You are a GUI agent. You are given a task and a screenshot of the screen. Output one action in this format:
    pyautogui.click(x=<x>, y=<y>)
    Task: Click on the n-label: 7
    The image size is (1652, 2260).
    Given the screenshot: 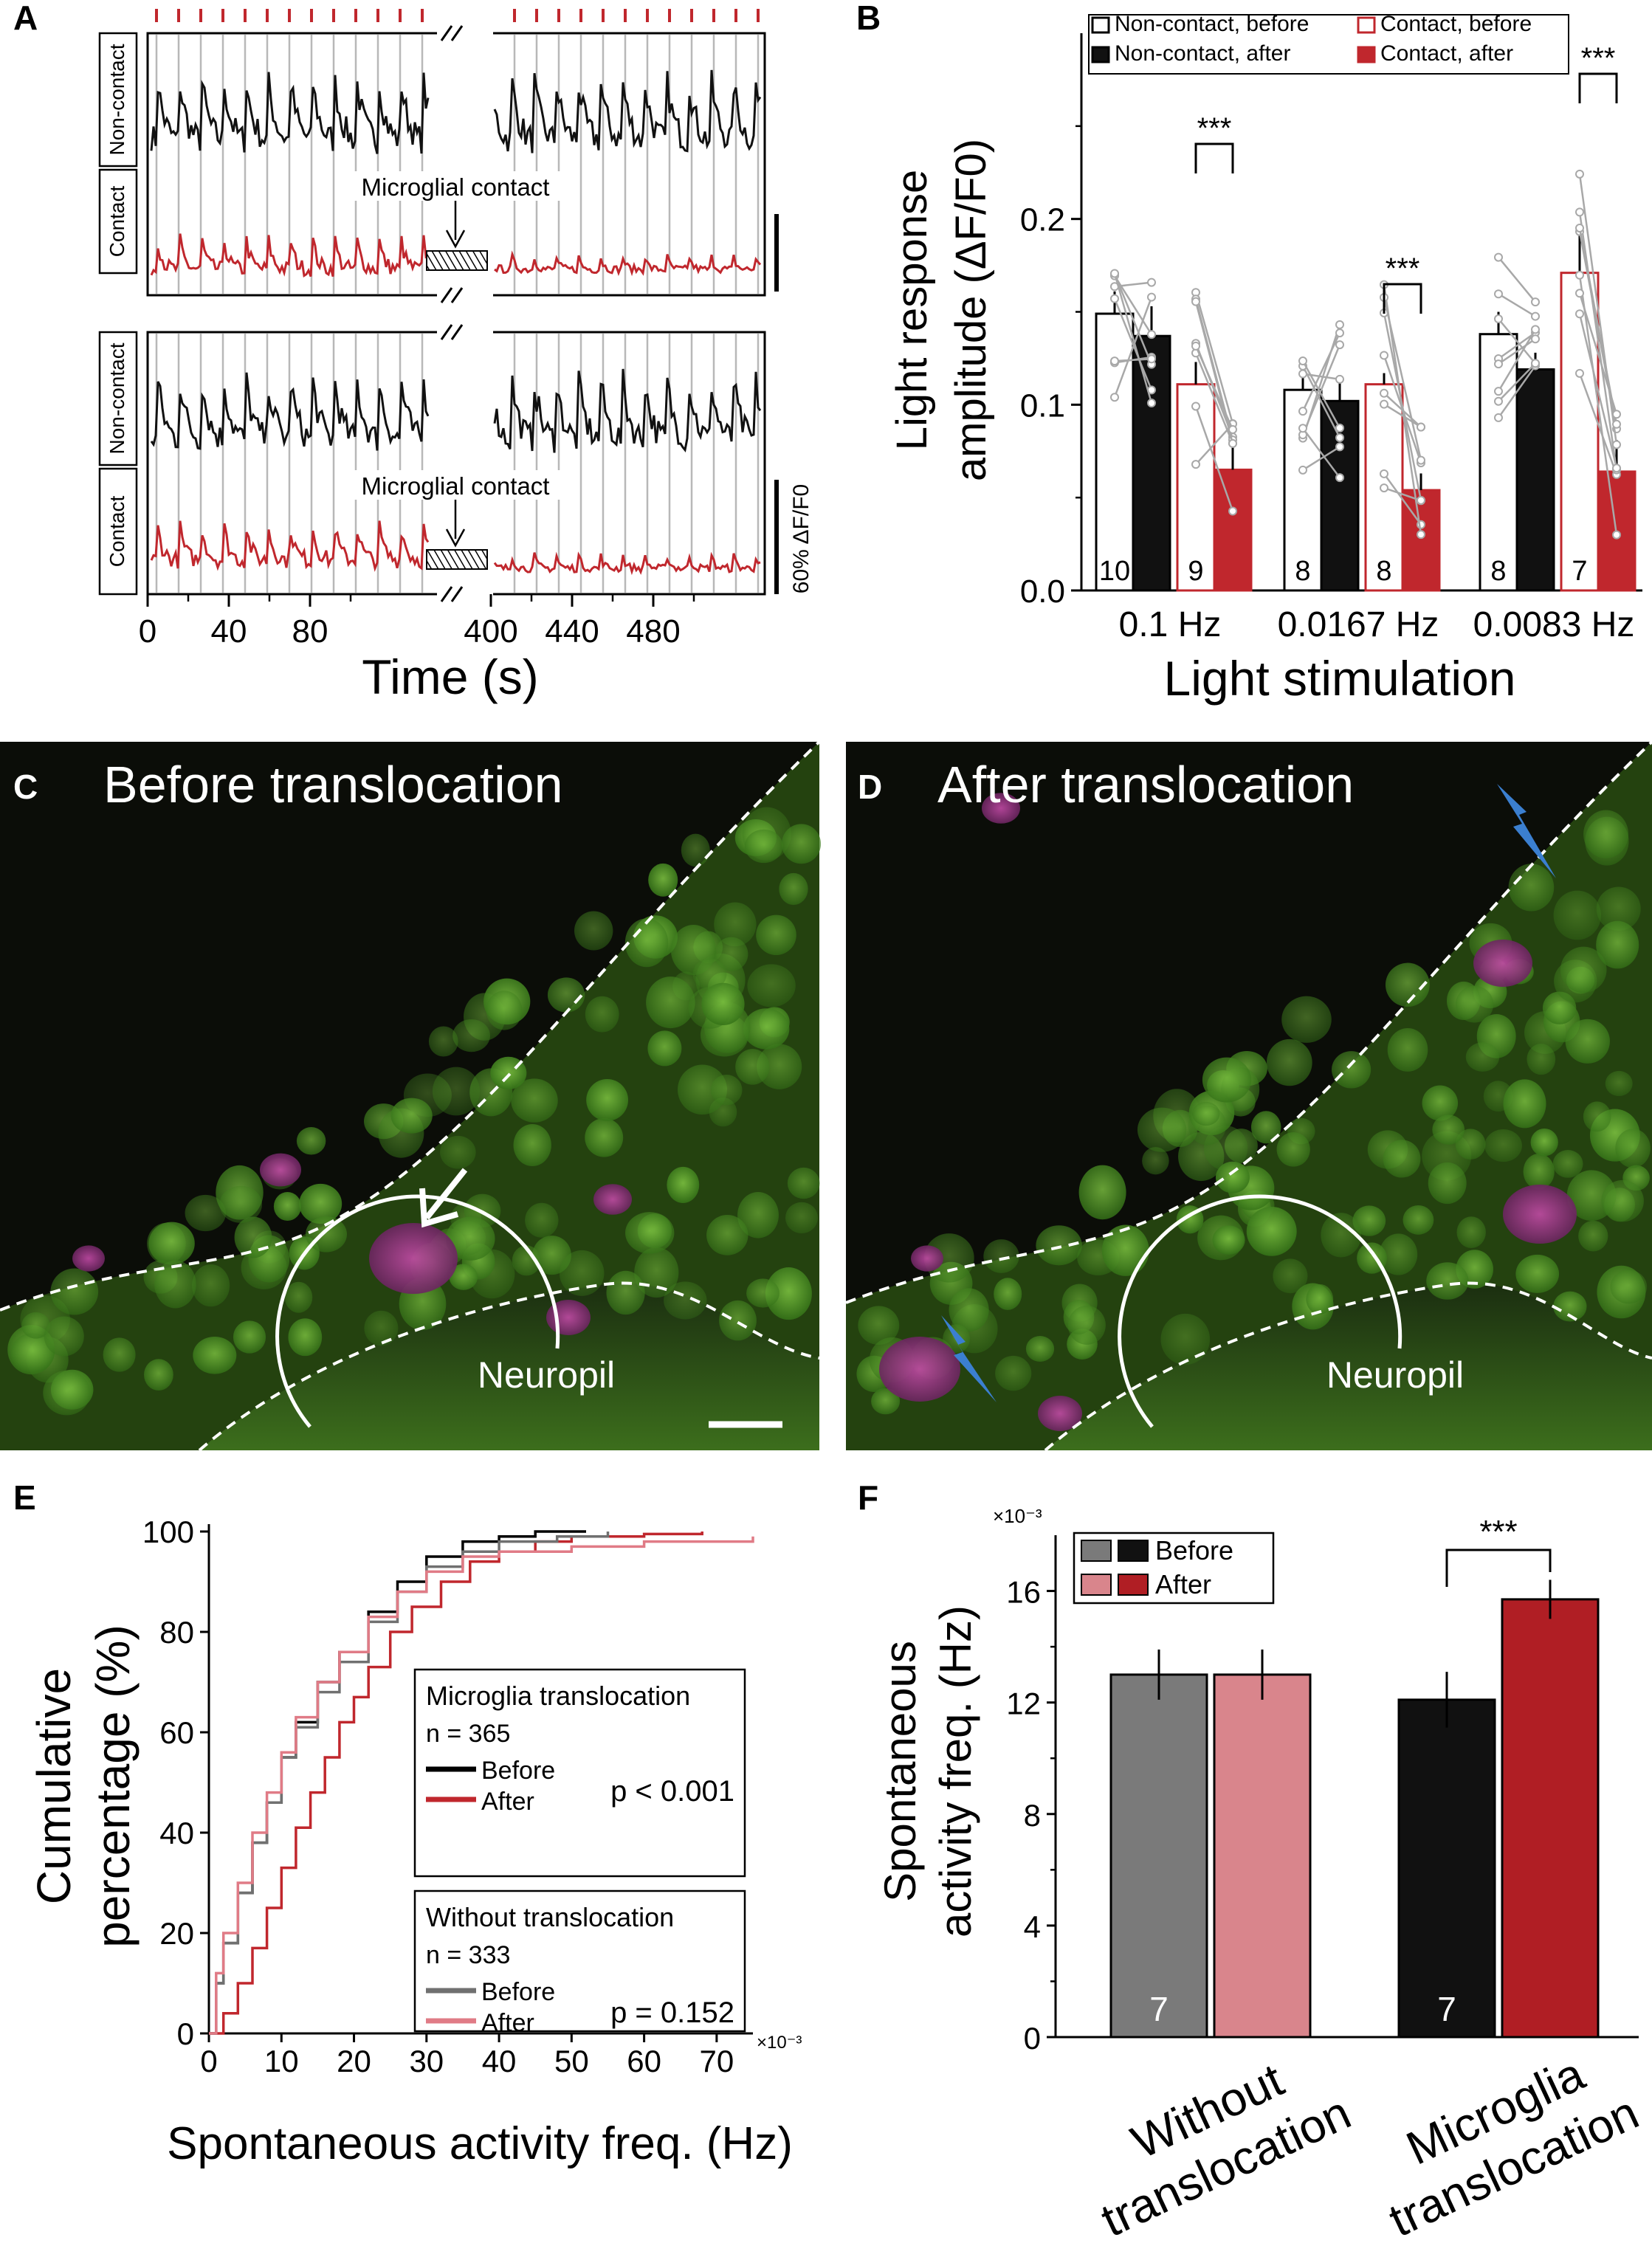 What is the action you would take?
    pyautogui.click(x=1579, y=571)
    